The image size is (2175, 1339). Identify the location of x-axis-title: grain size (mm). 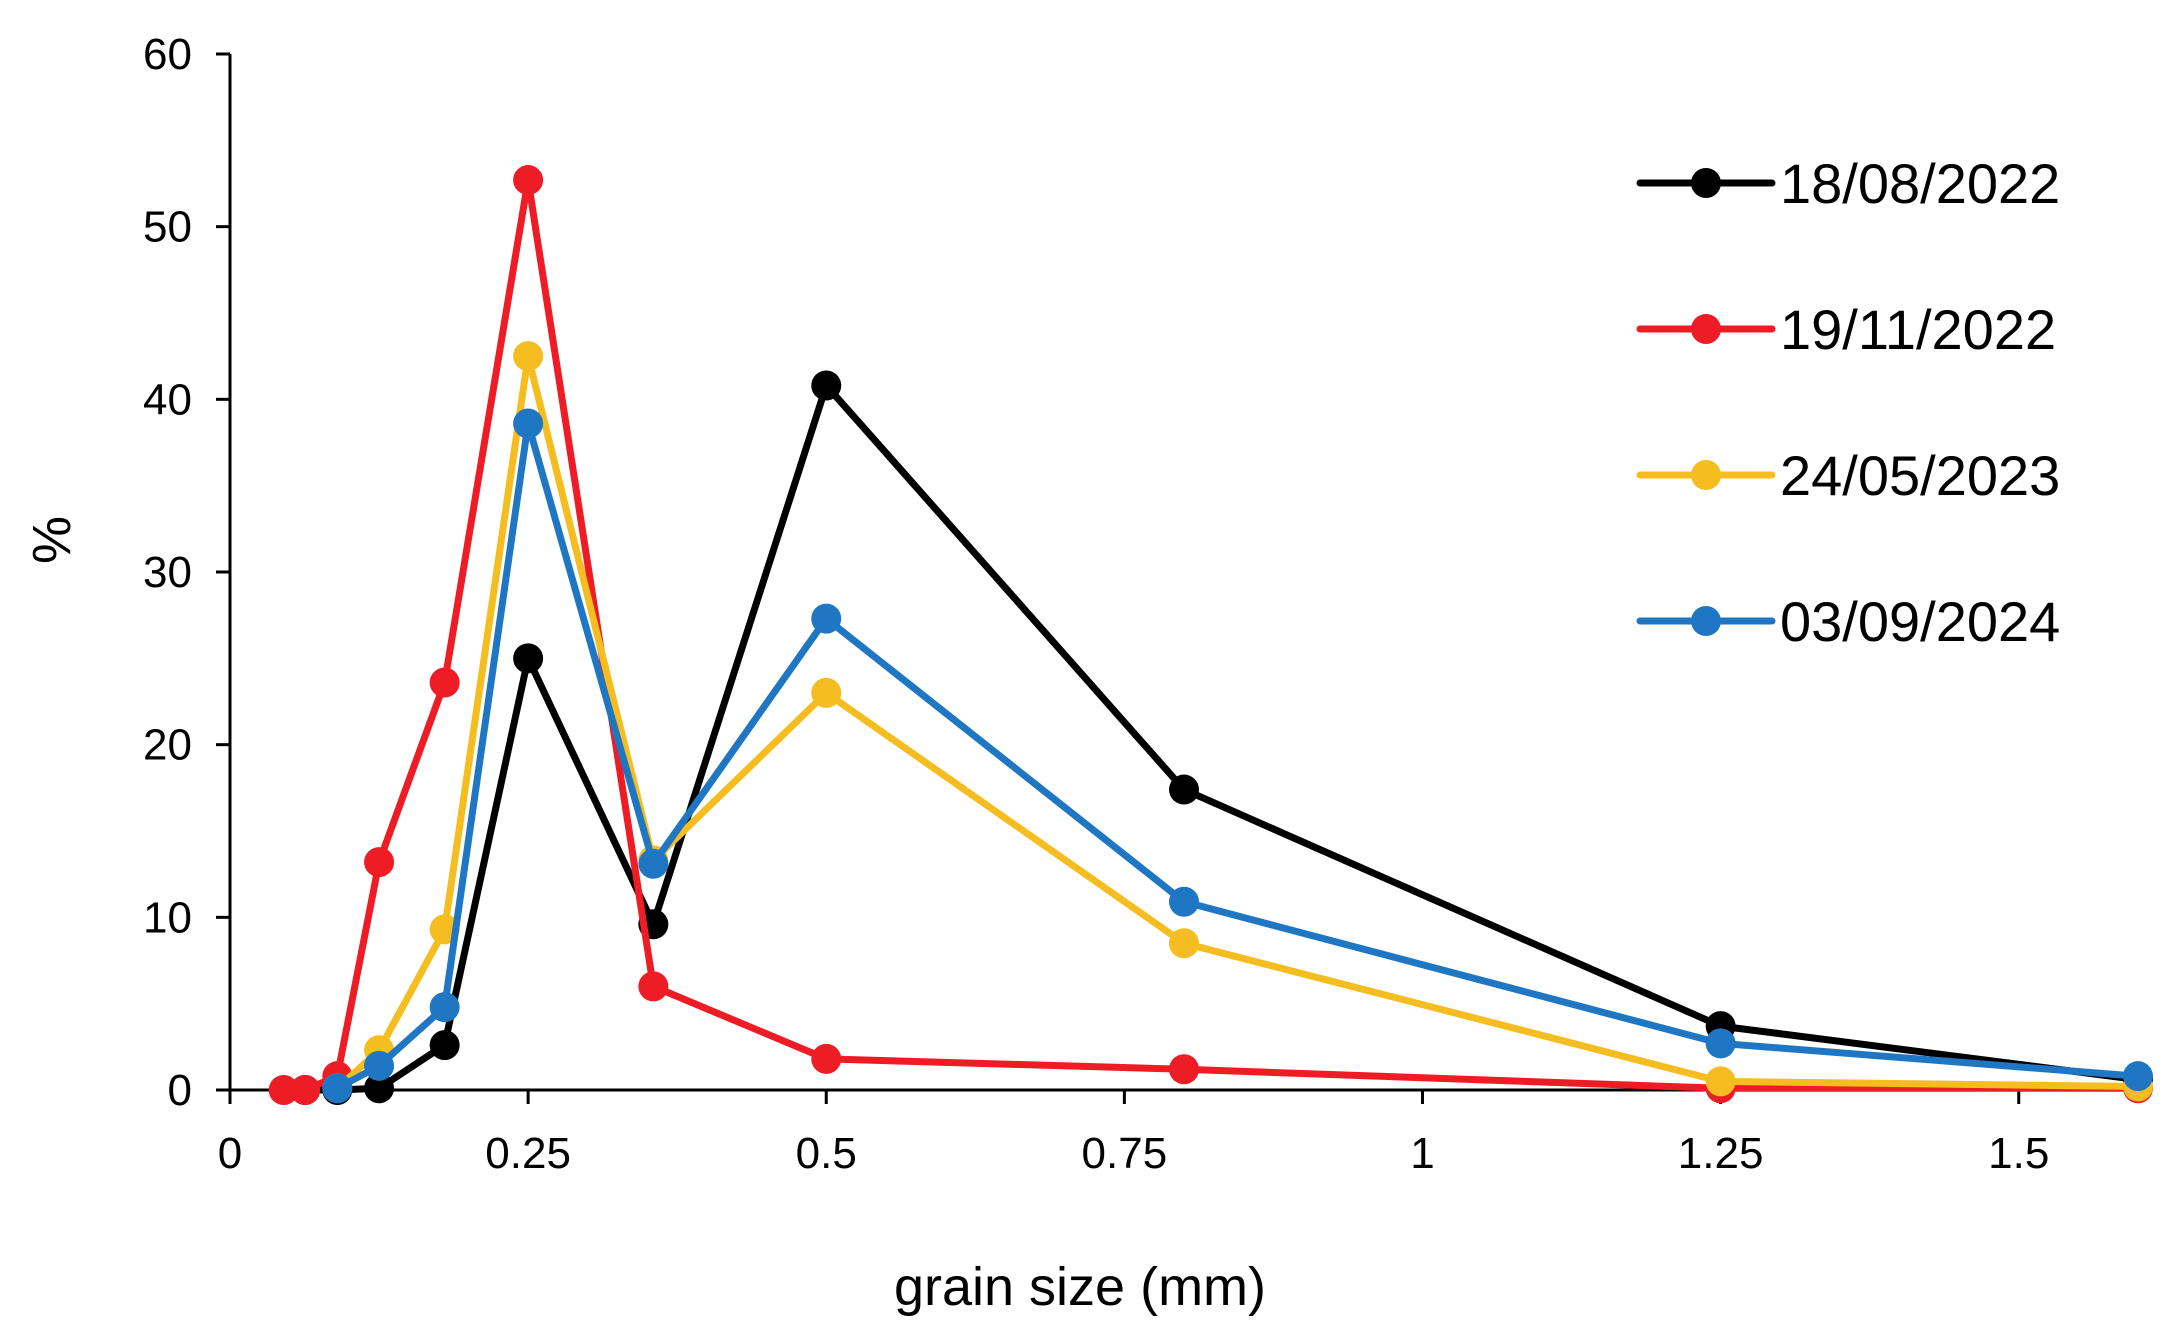
(1080, 1287).